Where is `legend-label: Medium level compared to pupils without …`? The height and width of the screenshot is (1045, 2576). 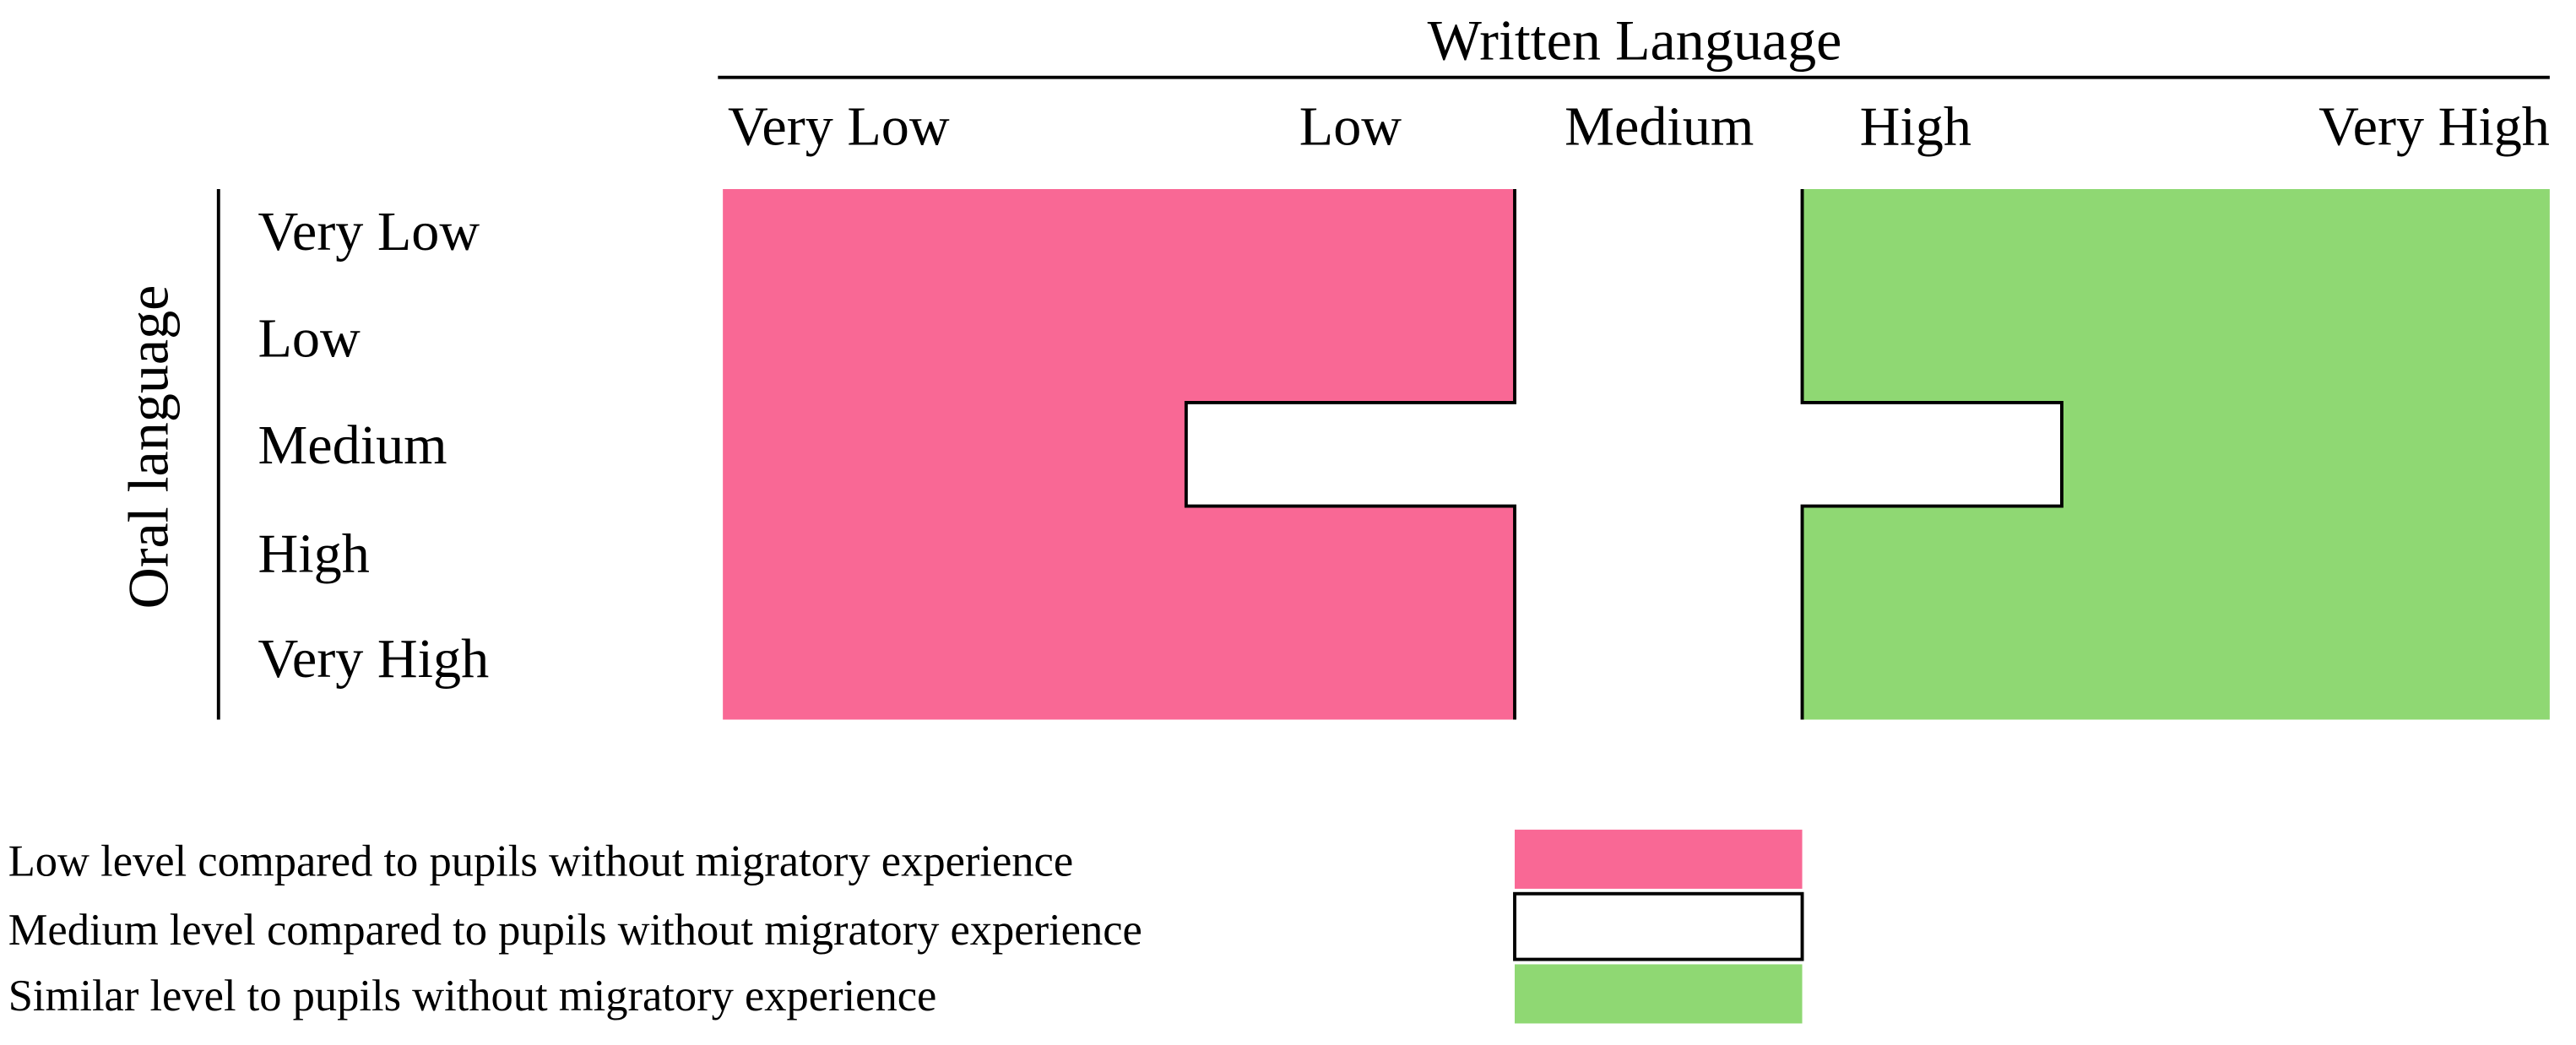 legend-label: Medium level compared to pupils without … is located at coordinates (575, 930).